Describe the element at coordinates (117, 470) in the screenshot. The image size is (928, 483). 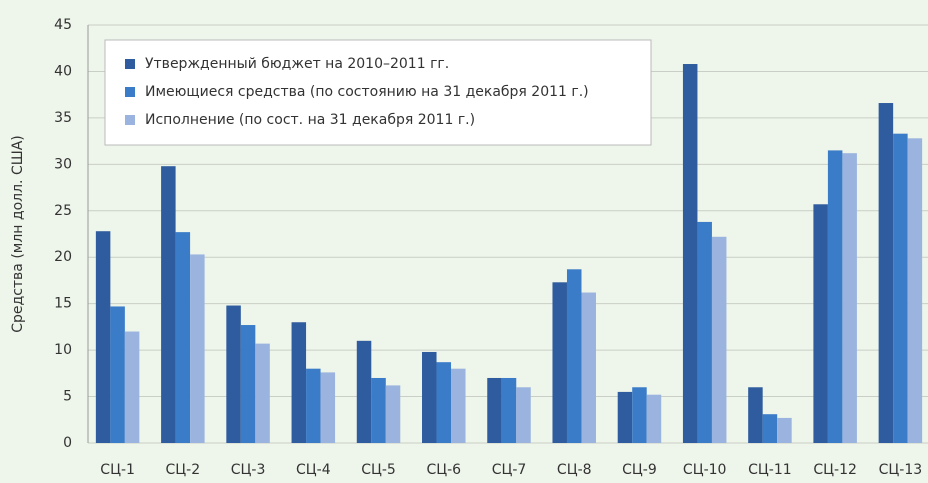
I see `x-tick-label: СЦ-1` at that location.